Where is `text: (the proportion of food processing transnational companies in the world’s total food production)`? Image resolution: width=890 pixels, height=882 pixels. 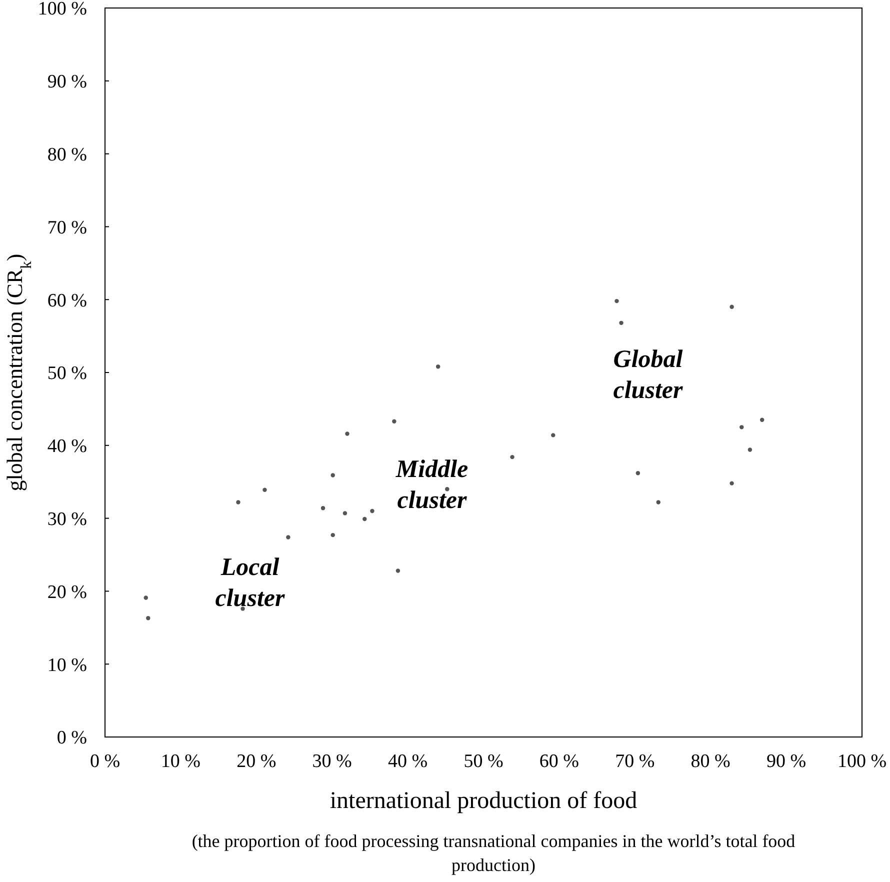
text: (the proportion of food processing transnational companies in the world’s total food production) is located at coordinates (494, 853).